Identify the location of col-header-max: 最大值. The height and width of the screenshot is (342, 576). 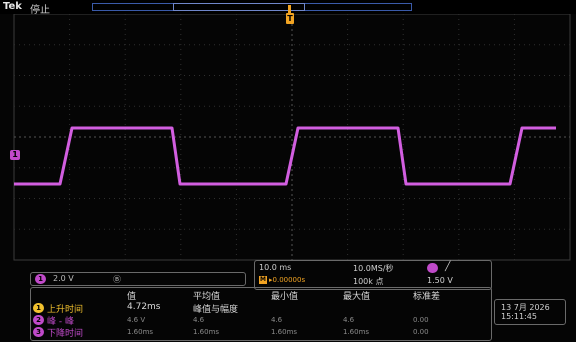
(357, 297).